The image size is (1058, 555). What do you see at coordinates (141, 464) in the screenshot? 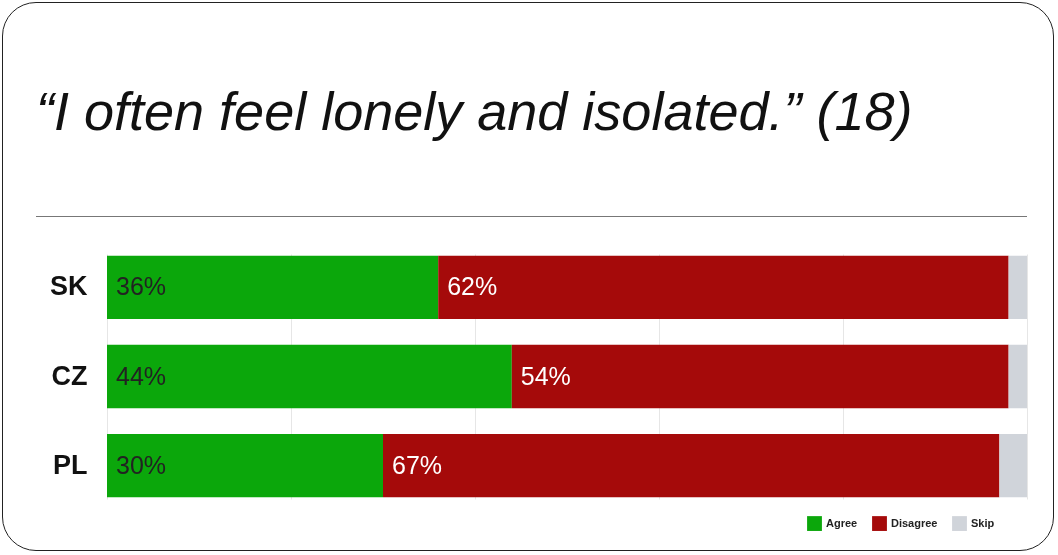
I see `data-label: 30%` at bounding box center [141, 464].